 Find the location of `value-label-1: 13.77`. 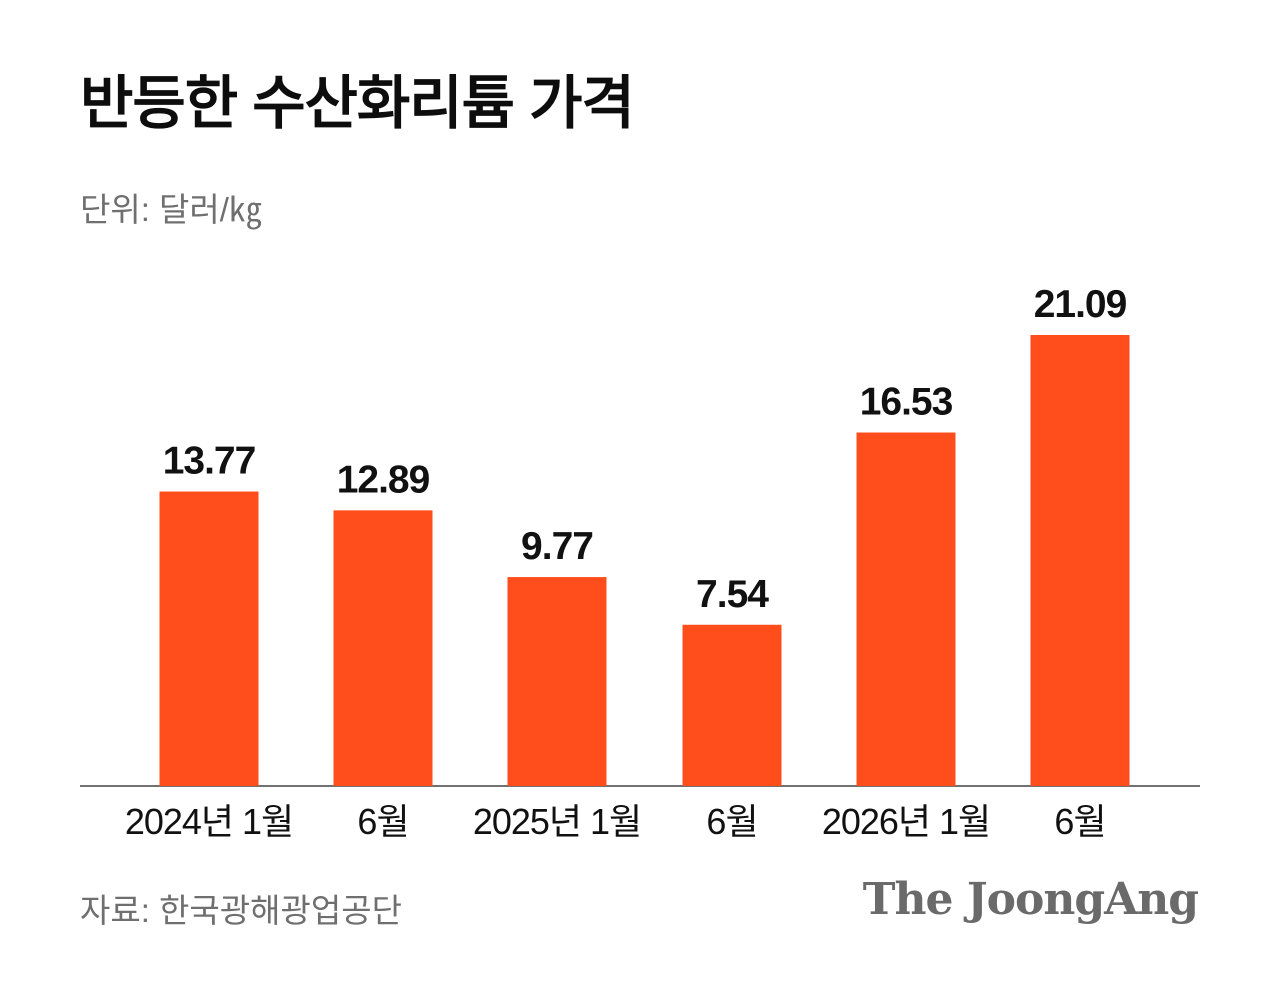

value-label-1: 13.77 is located at coordinates (209, 461).